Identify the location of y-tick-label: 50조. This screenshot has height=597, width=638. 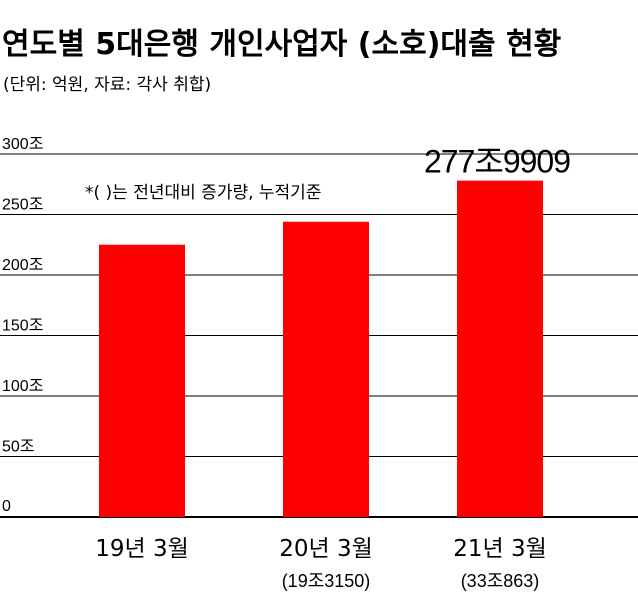
(18, 447).